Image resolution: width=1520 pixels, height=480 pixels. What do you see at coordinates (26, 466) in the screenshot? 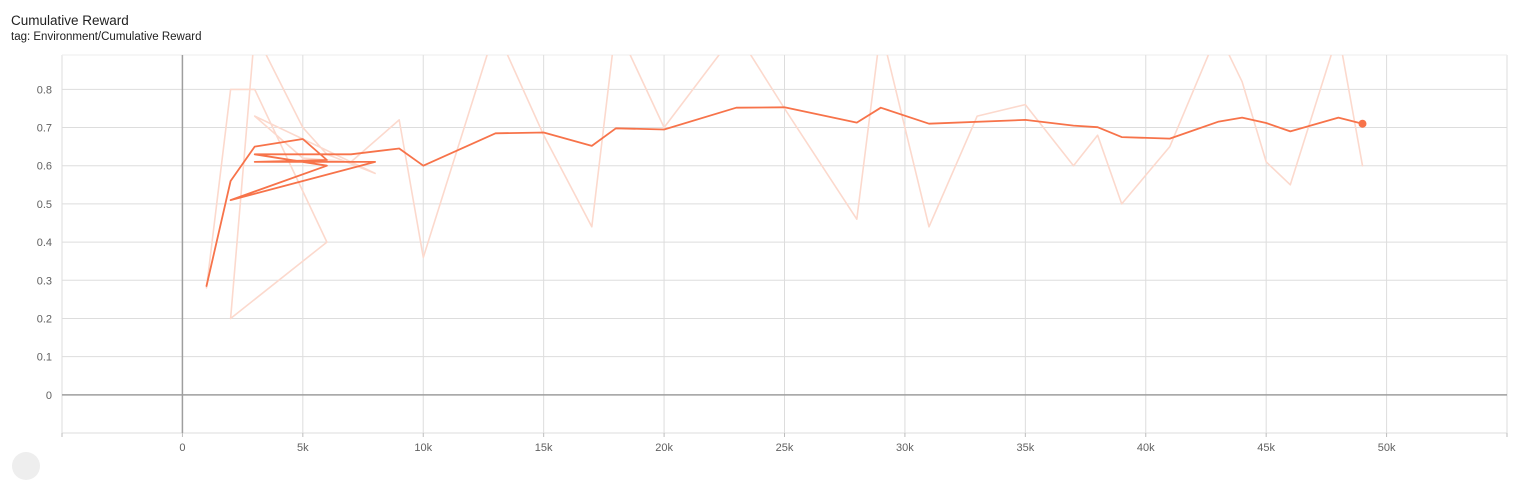
I see `settings-icon` at bounding box center [26, 466].